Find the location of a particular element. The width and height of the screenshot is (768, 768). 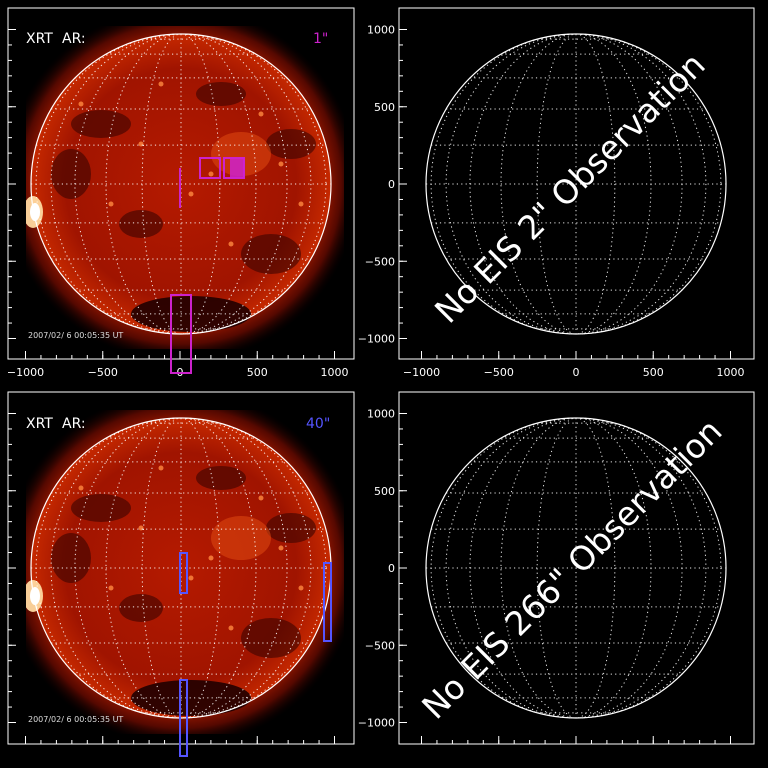

x-tick-label: 0 is located at coordinates (576, 372).